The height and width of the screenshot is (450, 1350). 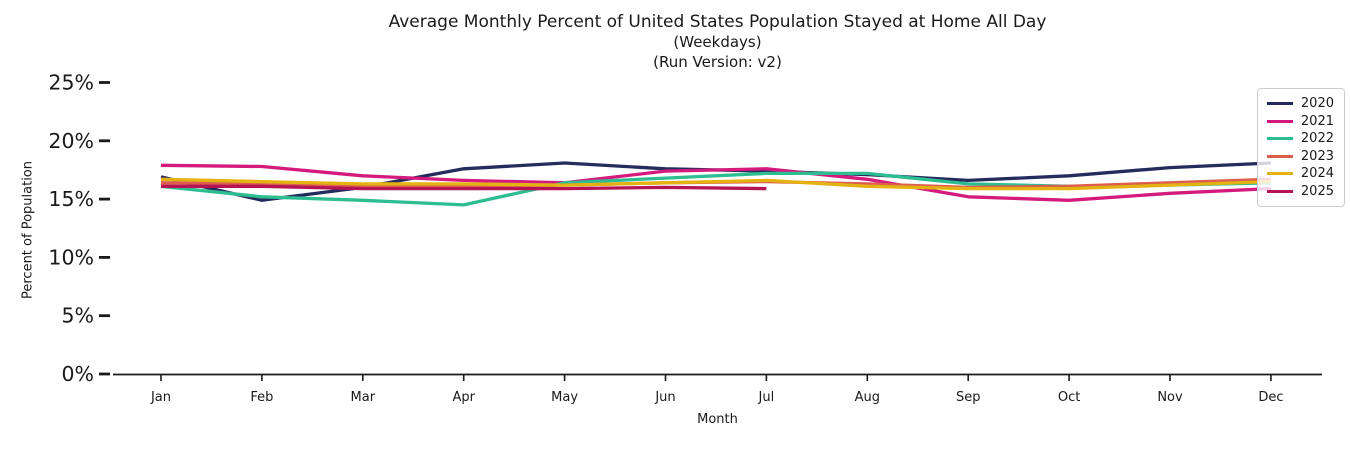 I want to click on legend-label: 2024, so click(x=1317, y=174).